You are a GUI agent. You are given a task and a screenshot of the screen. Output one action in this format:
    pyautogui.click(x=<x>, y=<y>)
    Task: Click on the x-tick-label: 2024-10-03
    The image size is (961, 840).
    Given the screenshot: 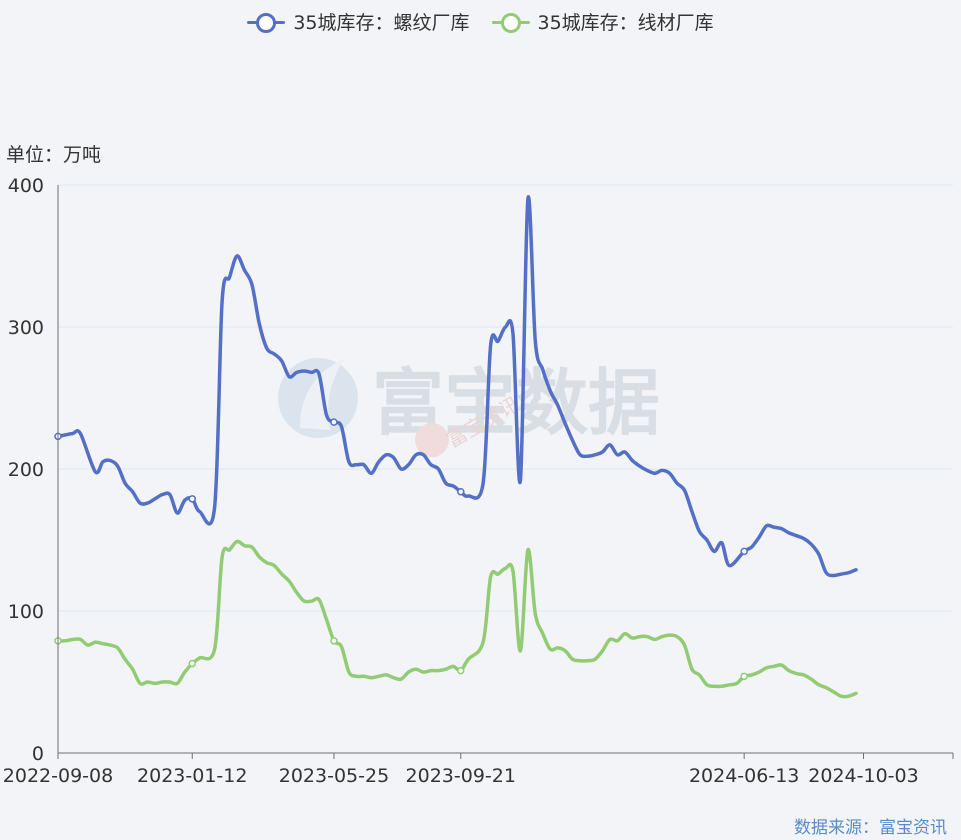 What is the action you would take?
    pyautogui.click(x=863, y=776)
    